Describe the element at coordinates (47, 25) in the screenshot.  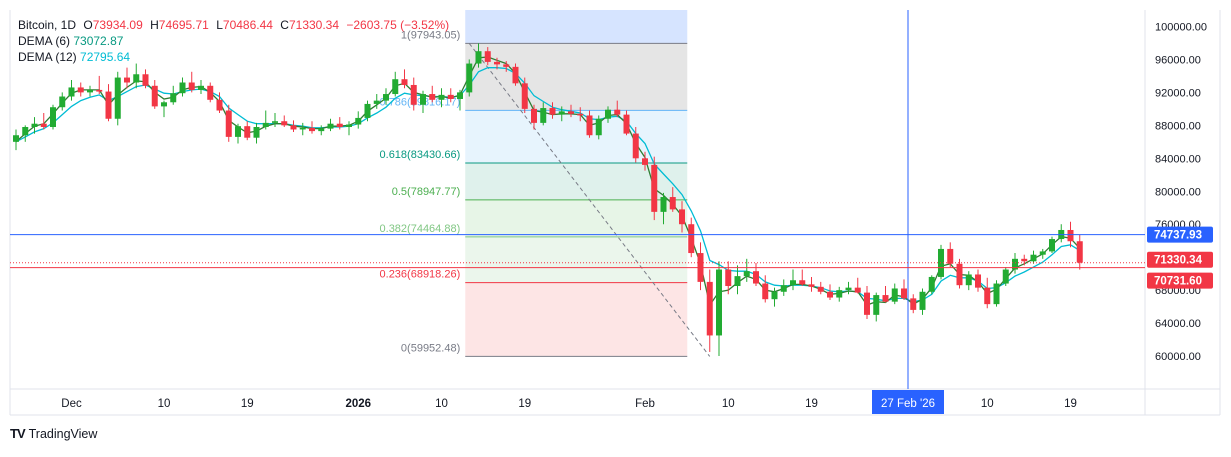
I see `symbol-label: Bitcoin, 1D` at that location.